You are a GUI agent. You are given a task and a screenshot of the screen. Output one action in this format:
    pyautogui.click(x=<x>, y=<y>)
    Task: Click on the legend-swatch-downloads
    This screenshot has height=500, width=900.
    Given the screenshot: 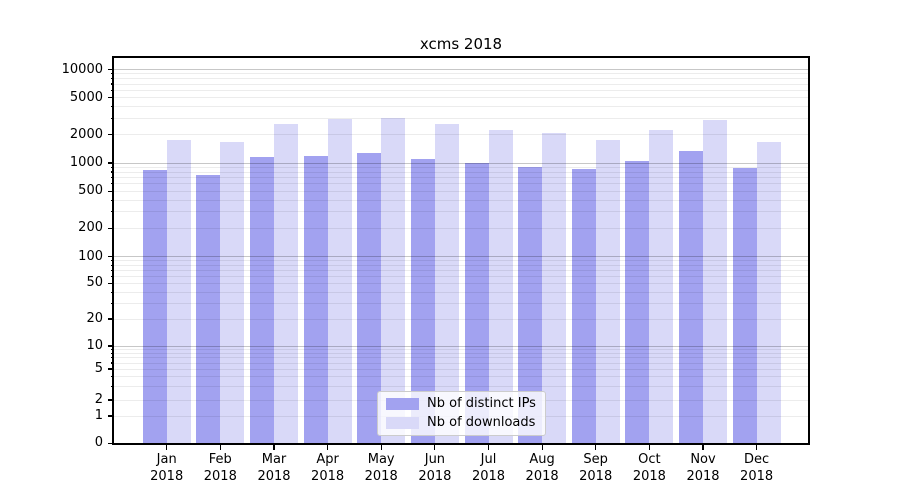 What is the action you would take?
    pyautogui.click(x=402, y=423)
    